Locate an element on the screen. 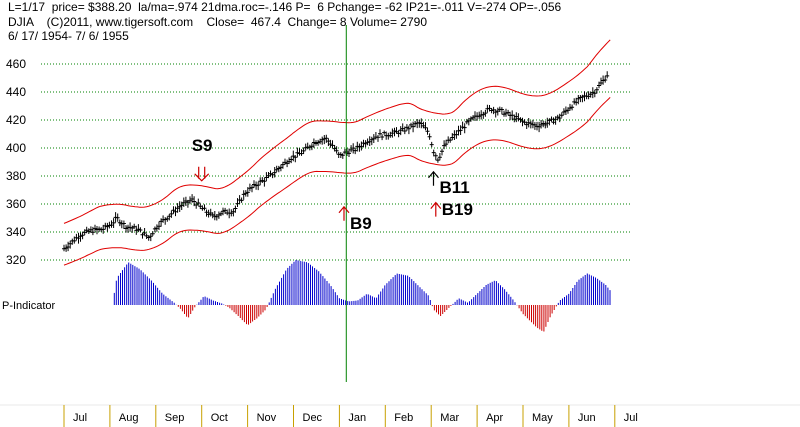  y-tick-label-460: 460 is located at coordinates (16, 64).